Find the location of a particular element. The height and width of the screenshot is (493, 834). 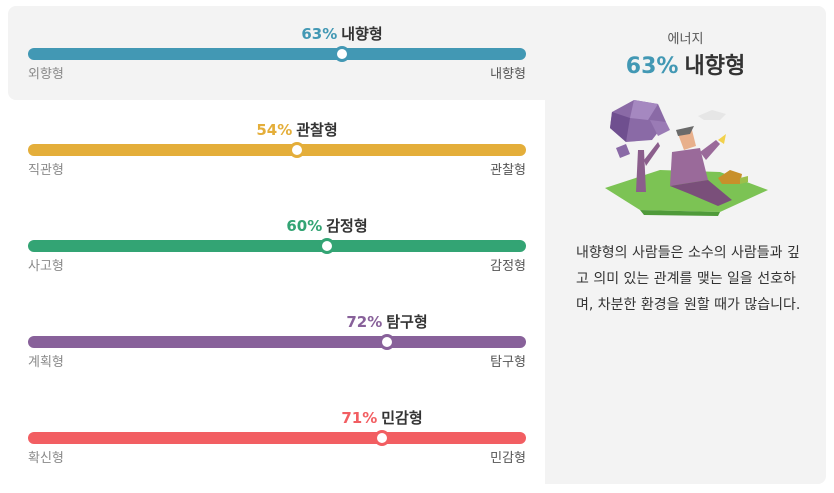

trait-right-label: 민감형 is located at coordinates (508, 458).